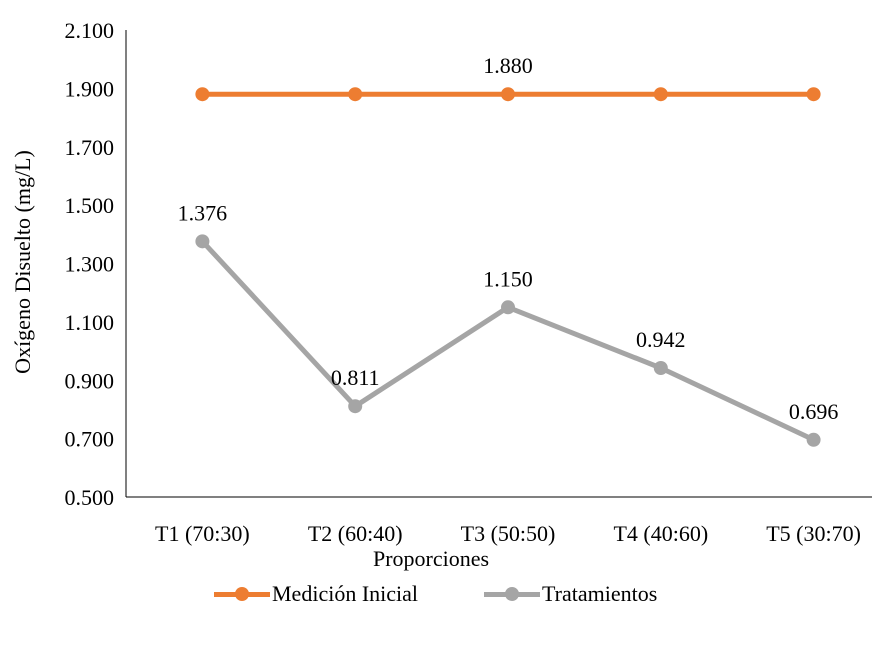 The width and height of the screenshot is (872, 648). I want to click on y-tick-label: 0.700, so click(90, 439).